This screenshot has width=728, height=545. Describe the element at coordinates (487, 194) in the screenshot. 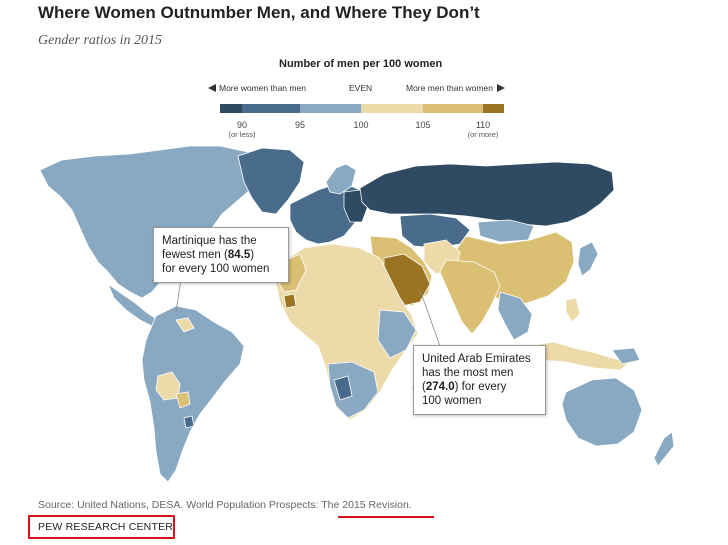

I see `region-russia` at that location.